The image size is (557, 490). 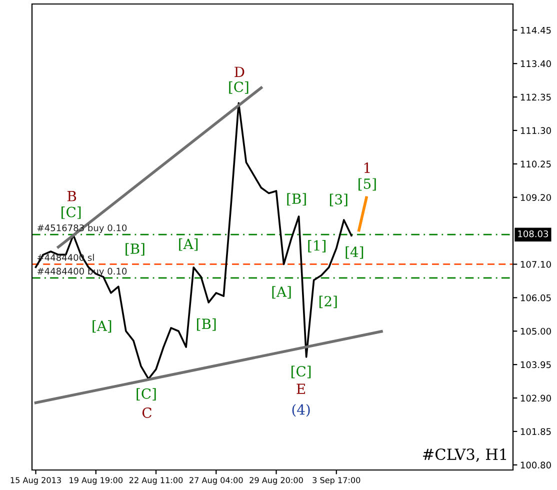 I want to click on annotation: 1, so click(x=367, y=167).